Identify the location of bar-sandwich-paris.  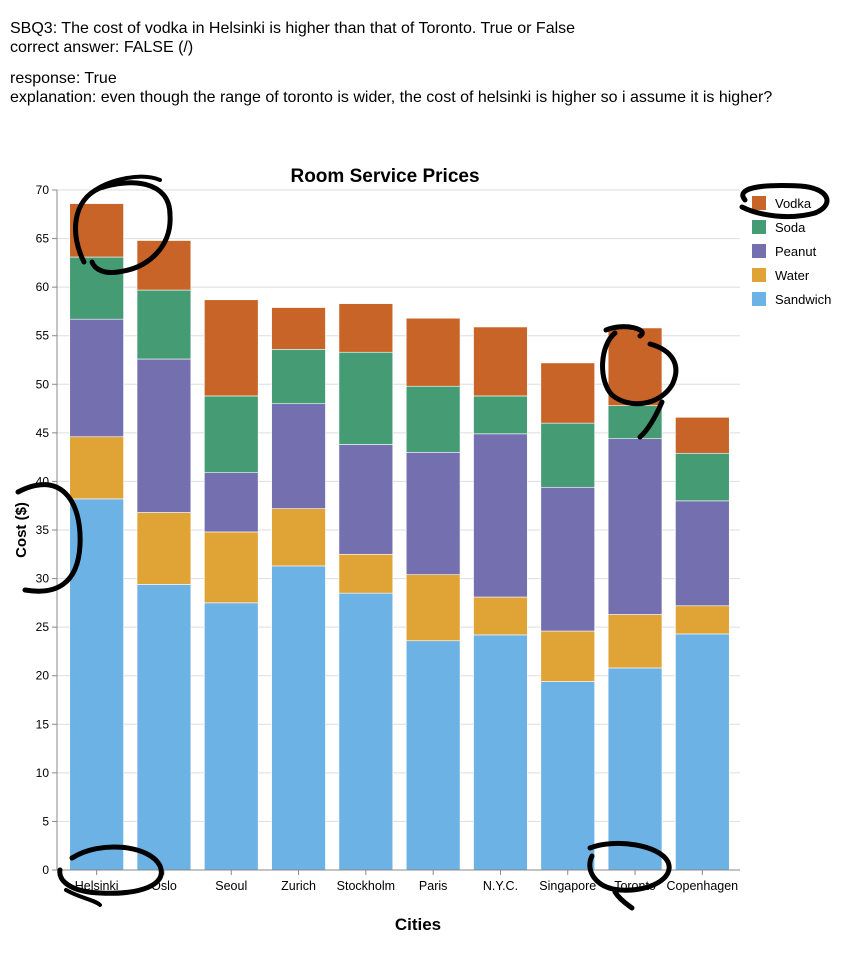
(433, 755).